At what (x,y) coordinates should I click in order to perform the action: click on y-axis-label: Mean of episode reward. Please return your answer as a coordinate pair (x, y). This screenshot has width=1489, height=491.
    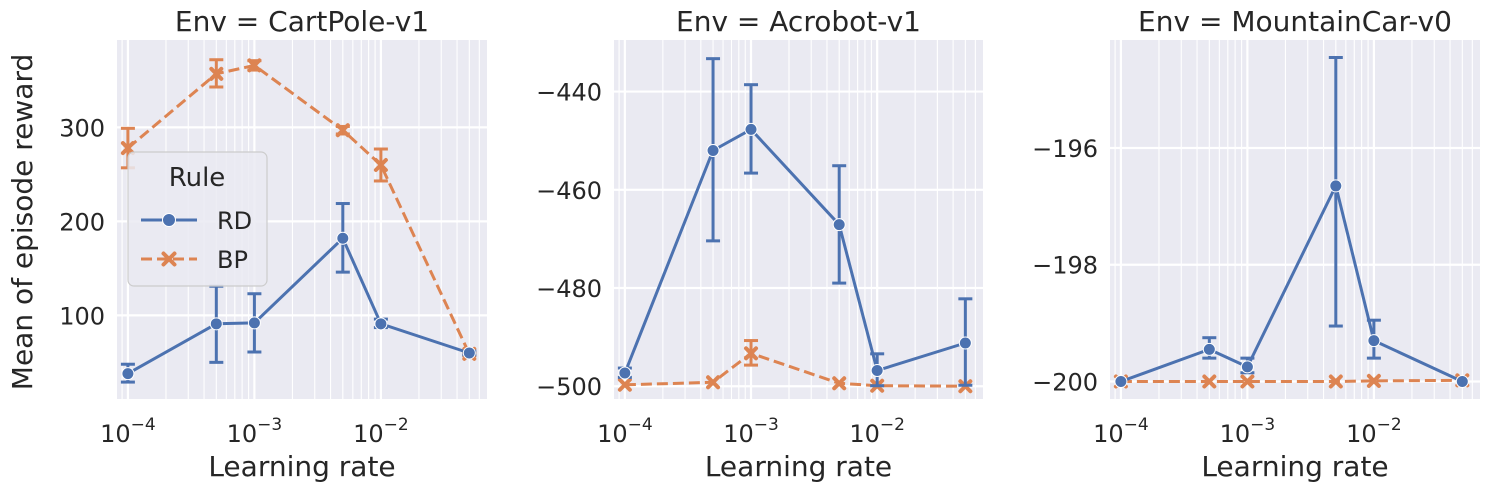
    Looking at the image, I should click on (22, 222).